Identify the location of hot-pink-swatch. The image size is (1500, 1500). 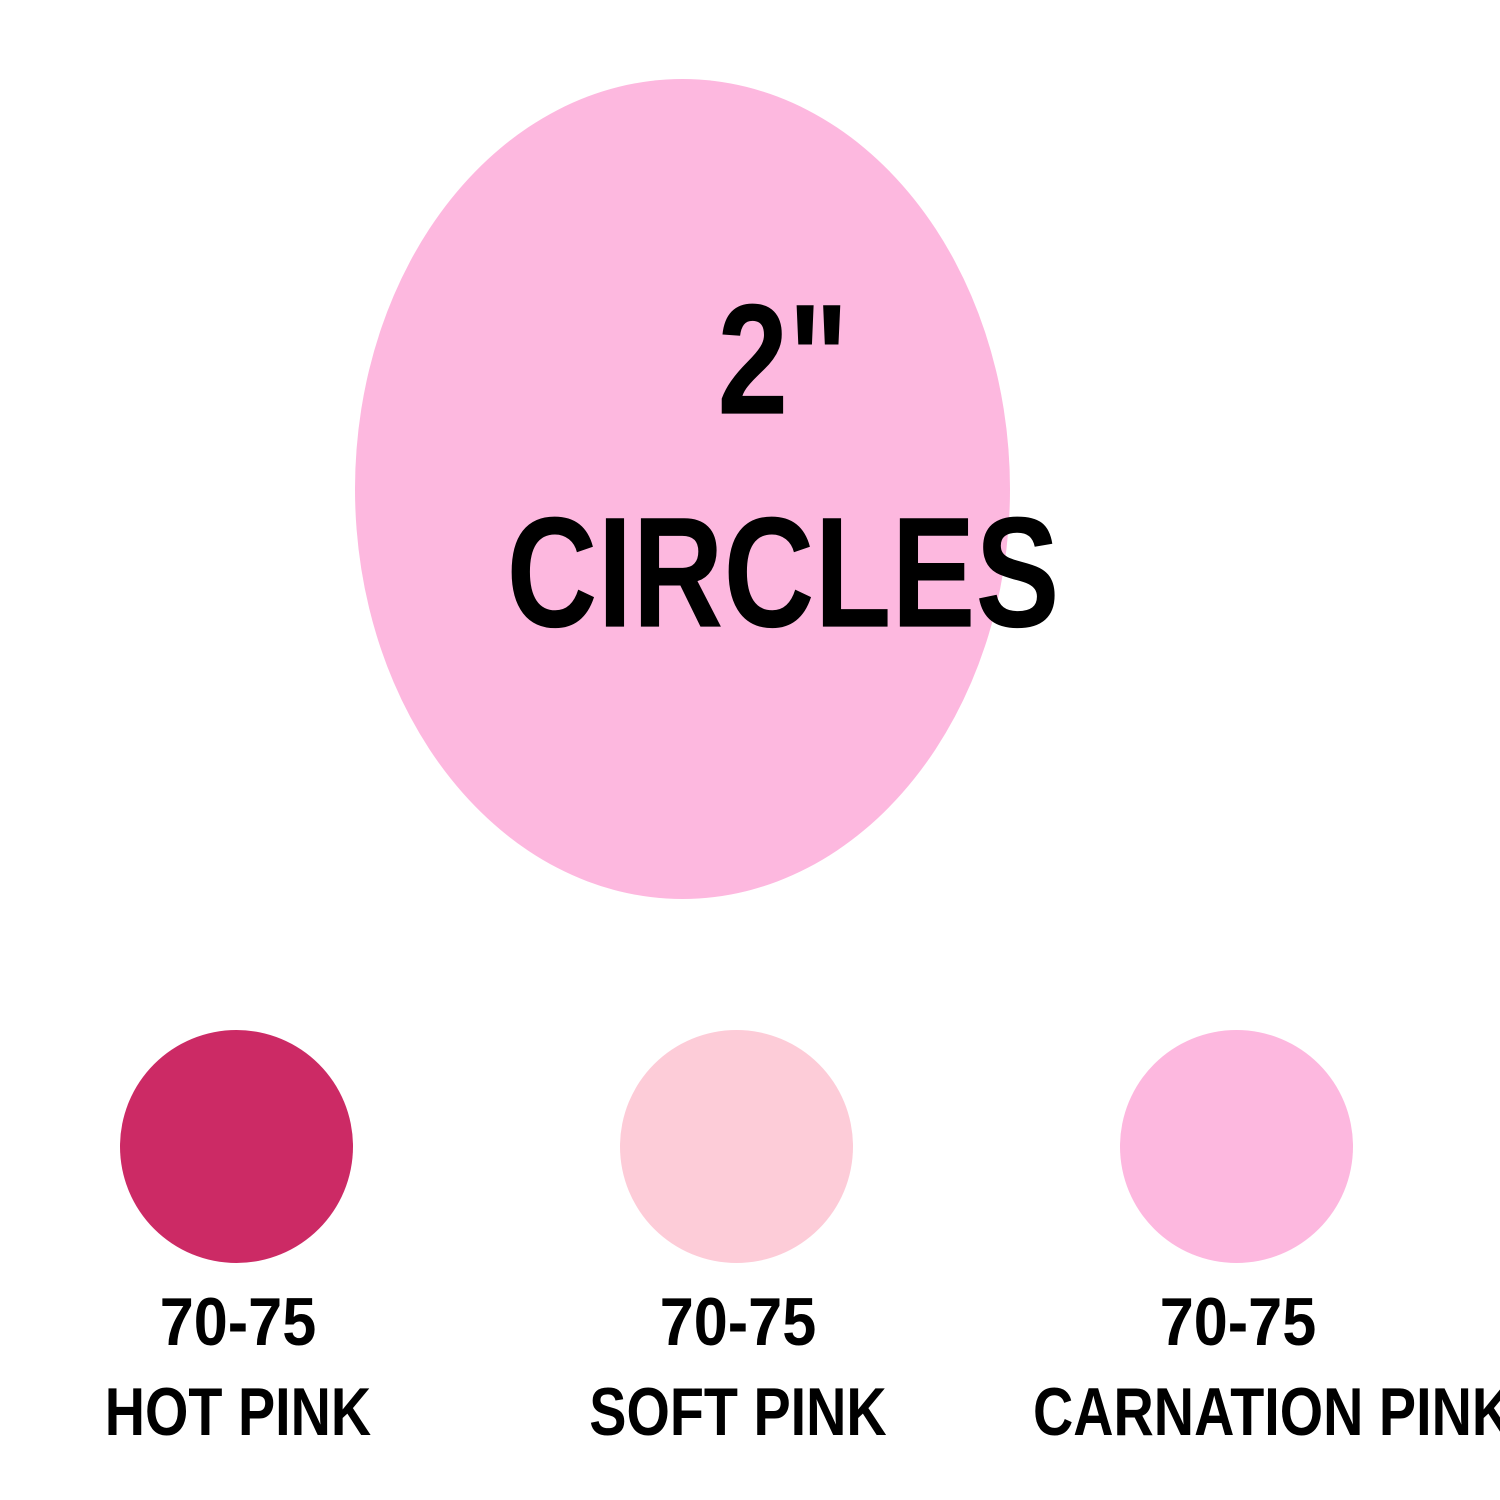
(236, 1146).